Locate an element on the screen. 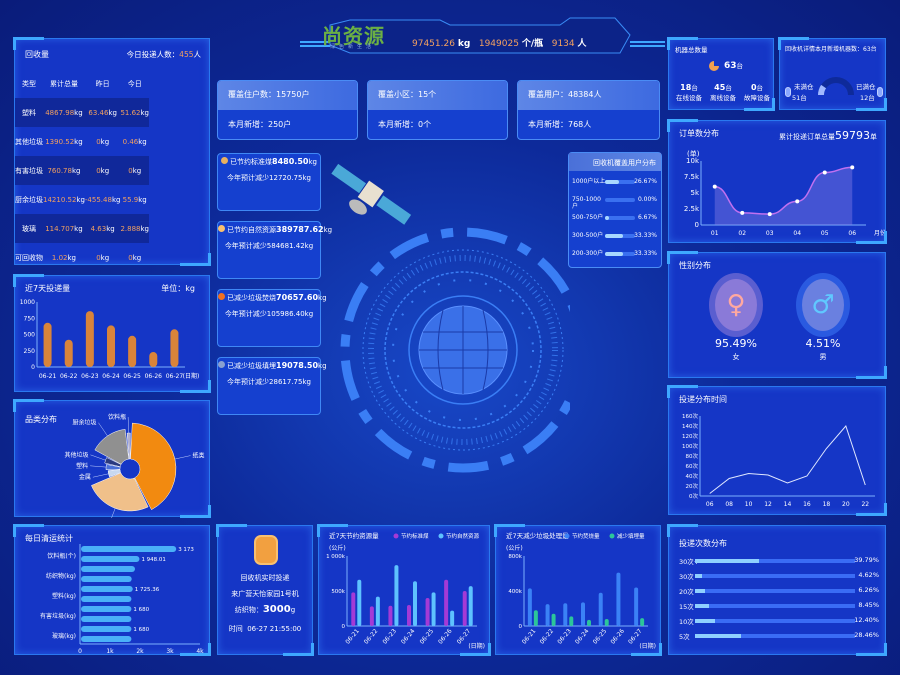 The image size is (900, 675). coverage-row: 300-500户 33.33% is located at coordinates (615, 237).